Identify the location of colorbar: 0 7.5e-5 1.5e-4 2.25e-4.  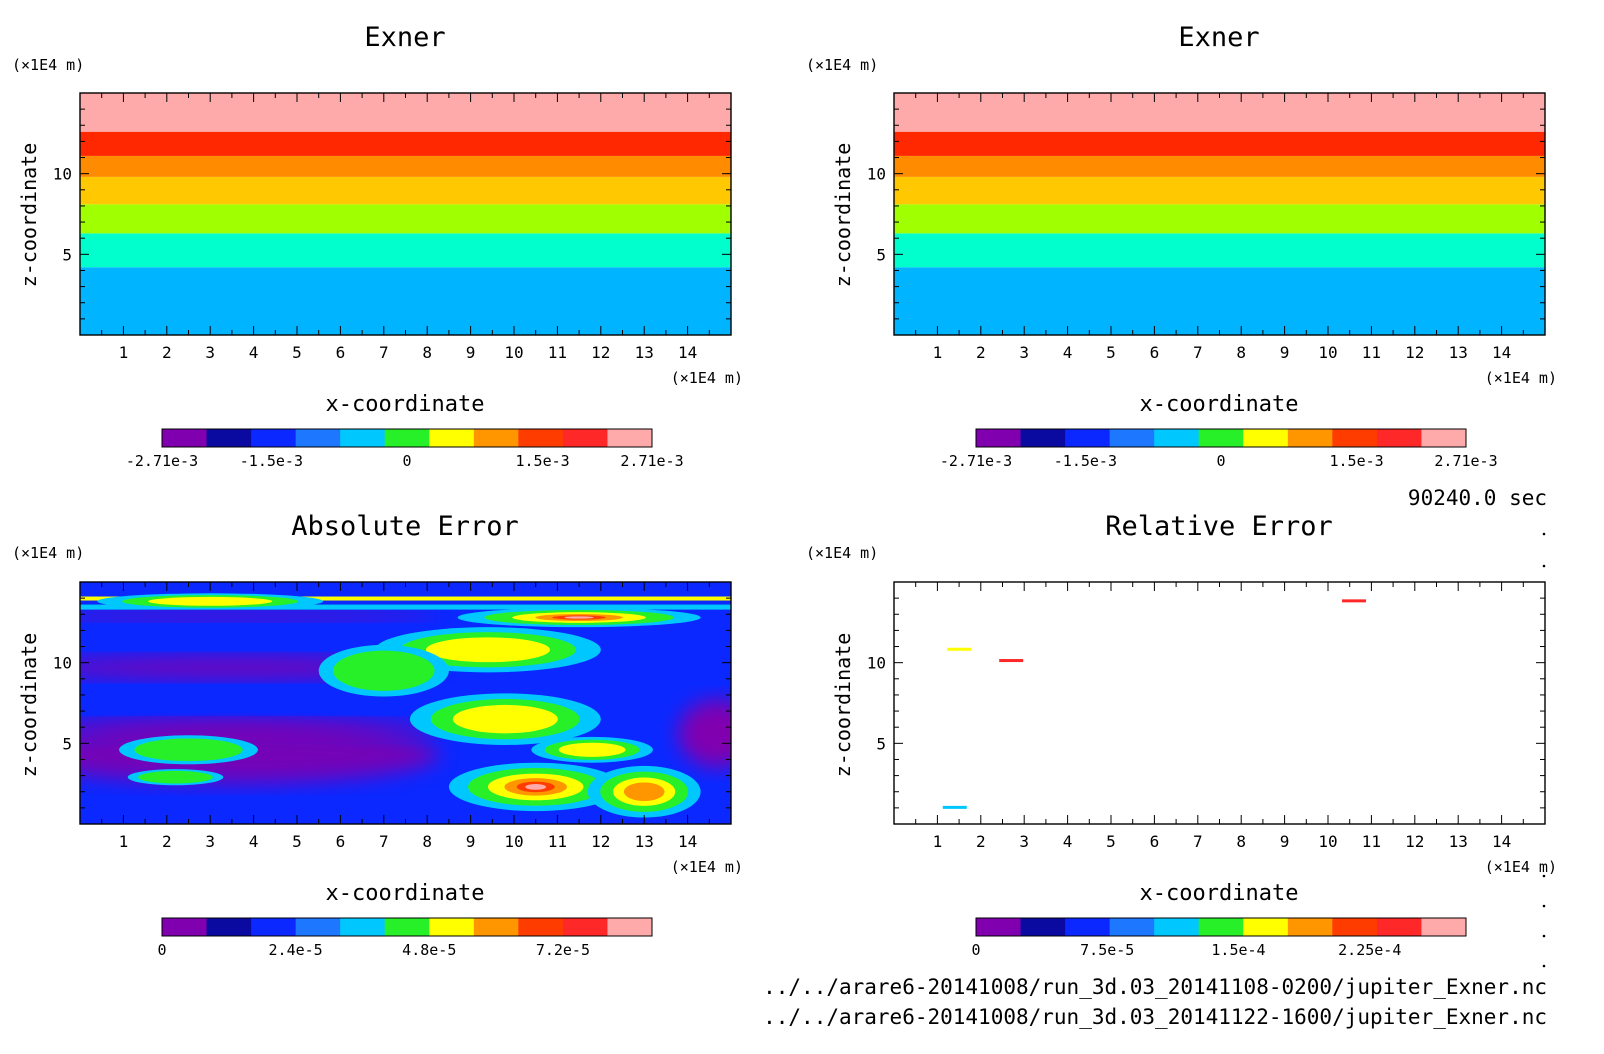
(1219, 938).